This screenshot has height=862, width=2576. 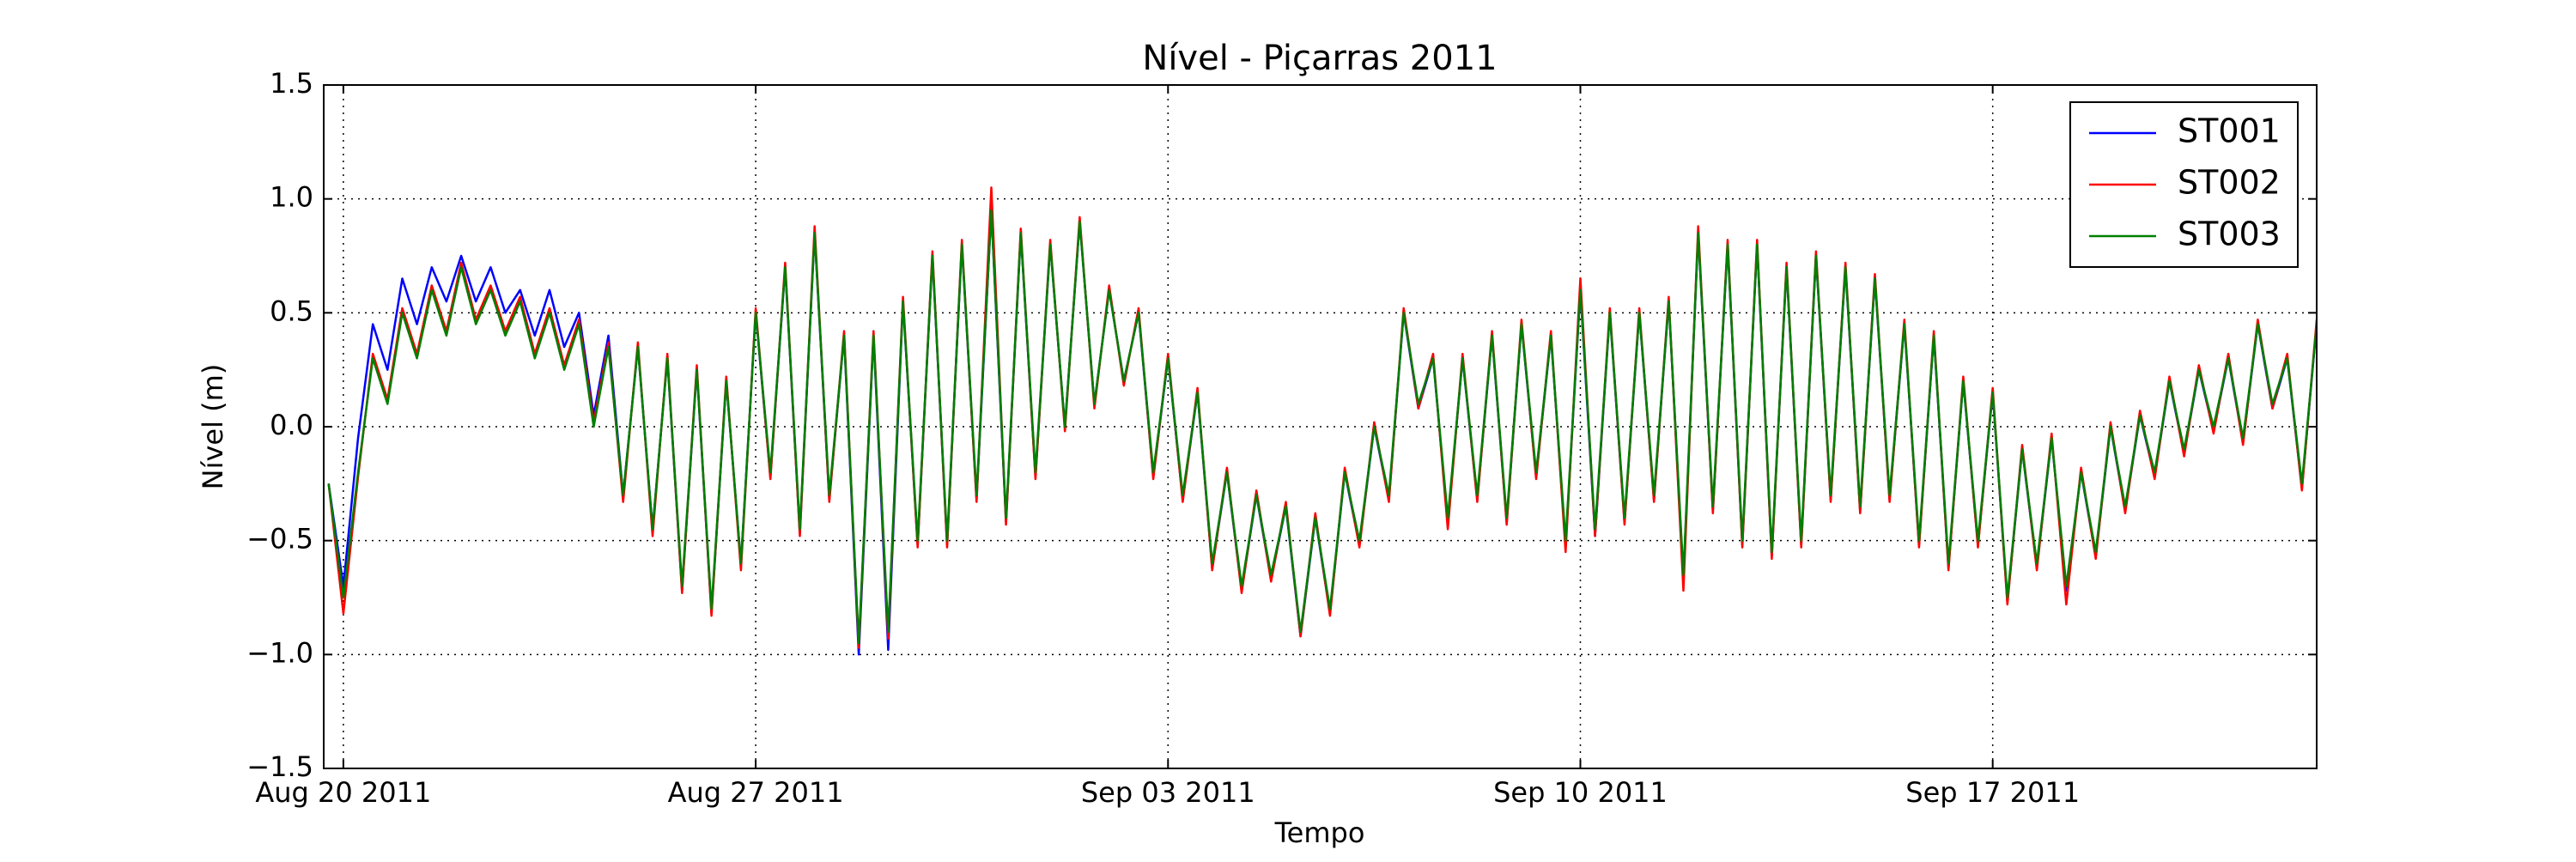 What do you see at coordinates (291, 197) in the screenshot?
I see `y-tick-label: 1.0` at bounding box center [291, 197].